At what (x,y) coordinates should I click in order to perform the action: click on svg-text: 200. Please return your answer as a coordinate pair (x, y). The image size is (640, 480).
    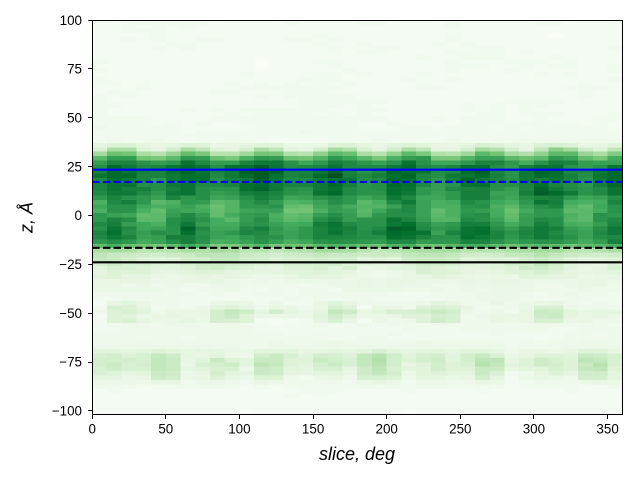
    Looking at the image, I should click on (387, 429).